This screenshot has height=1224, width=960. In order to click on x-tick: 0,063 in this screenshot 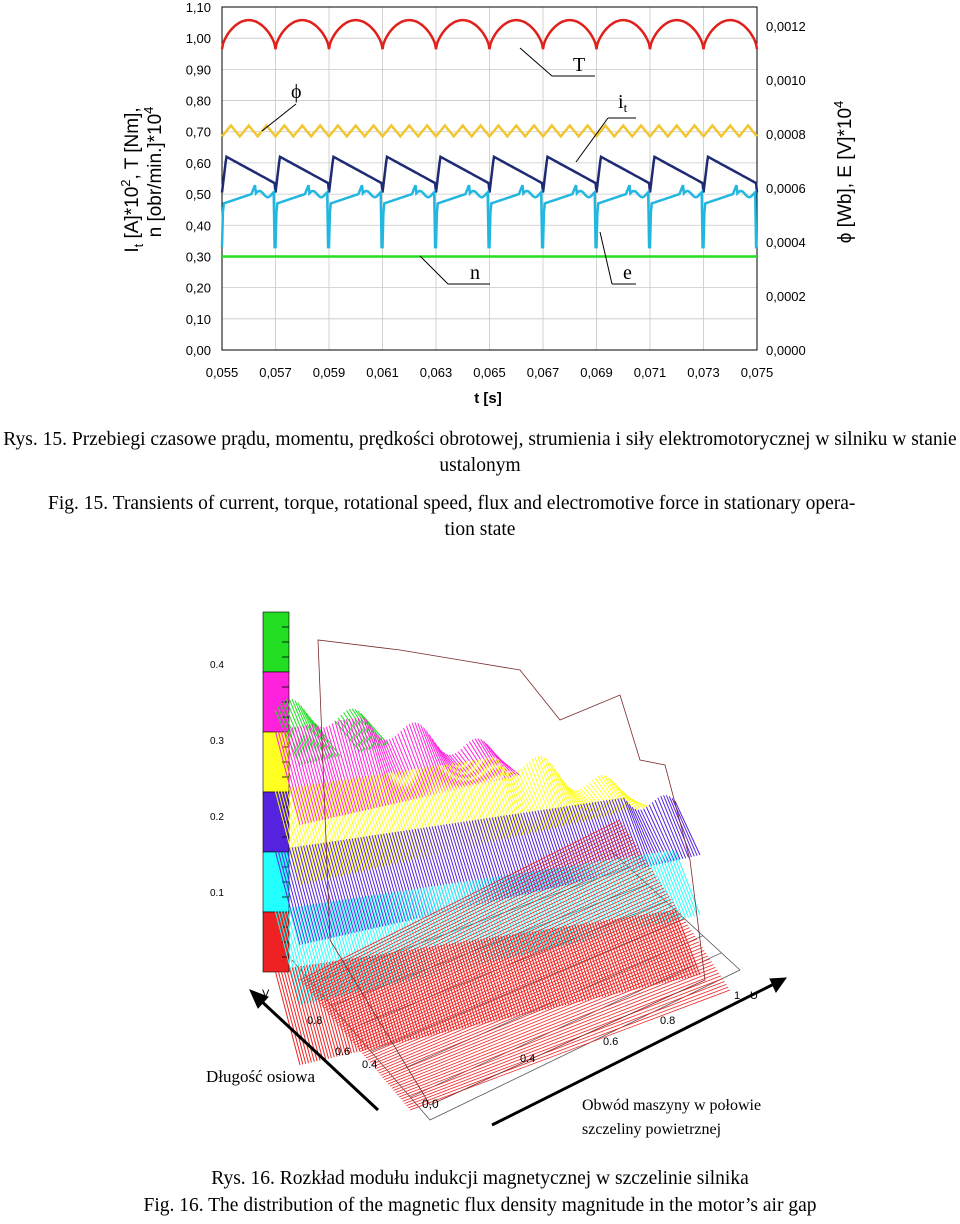, I will do `click(436, 372)`.